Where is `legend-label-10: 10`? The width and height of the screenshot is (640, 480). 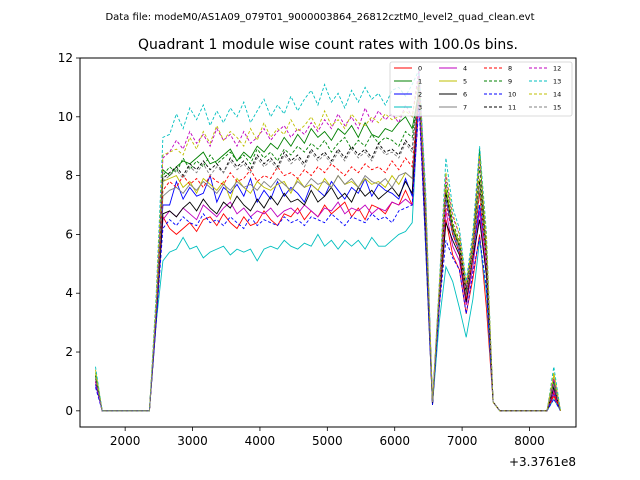
legend-label-10: 10 is located at coordinates (512, 95).